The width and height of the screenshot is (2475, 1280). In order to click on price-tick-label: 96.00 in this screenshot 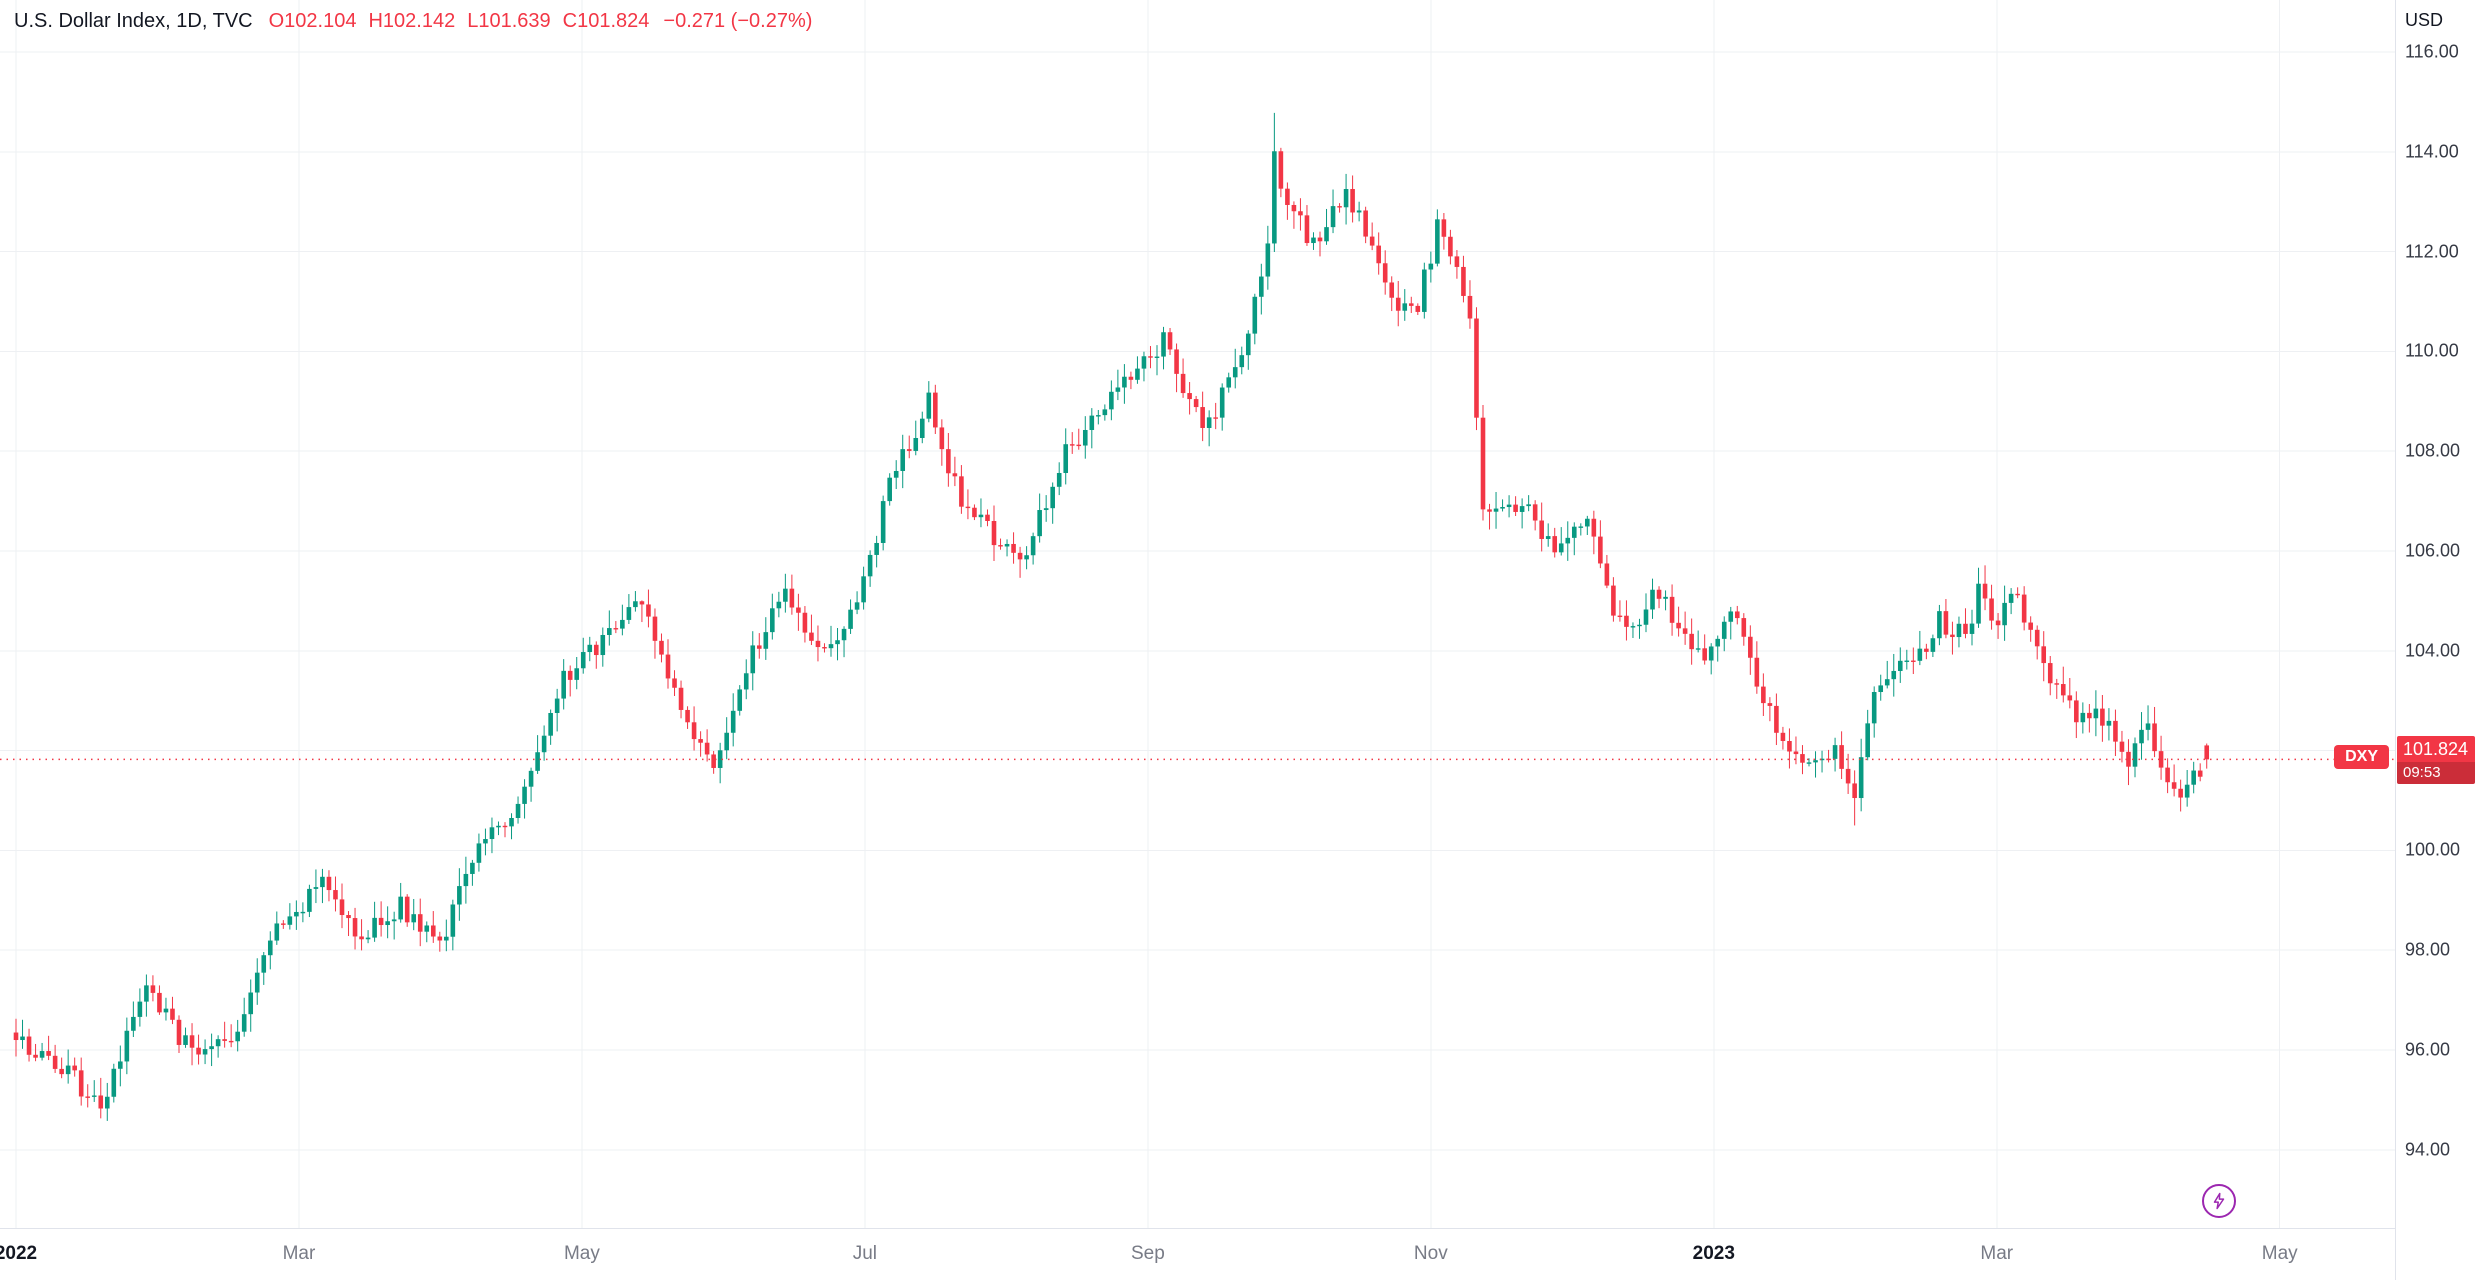, I will do `click(2428, 1049)`.